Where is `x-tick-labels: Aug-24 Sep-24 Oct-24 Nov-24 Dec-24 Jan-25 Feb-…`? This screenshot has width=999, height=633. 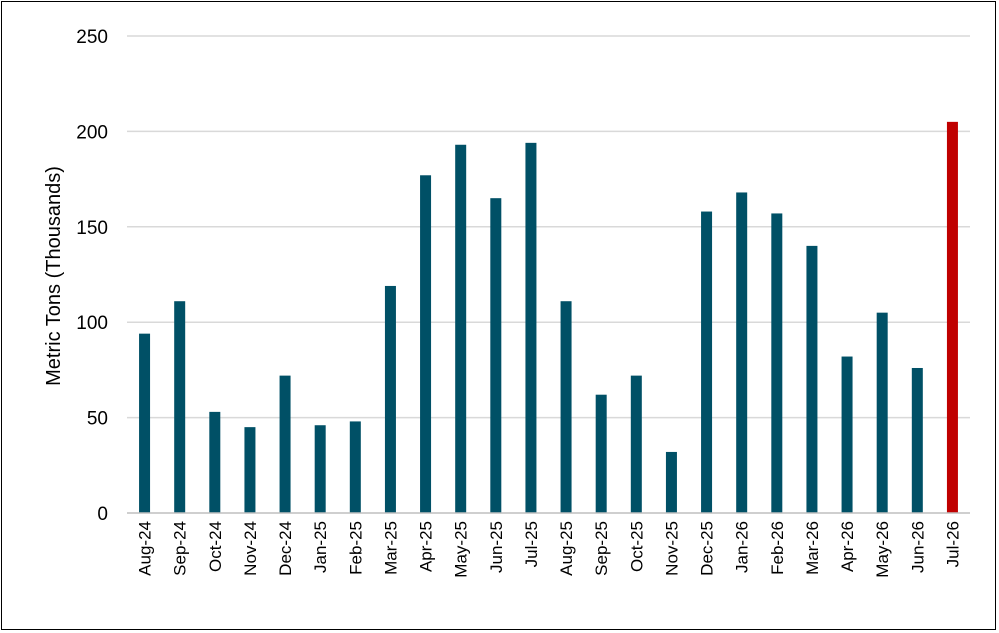 x-tick-labels: Aug-24 Sep-24 Oct-24 Nov-24 Dec-24 Jan-25 Feb-… is located at coordinates (549, 549).